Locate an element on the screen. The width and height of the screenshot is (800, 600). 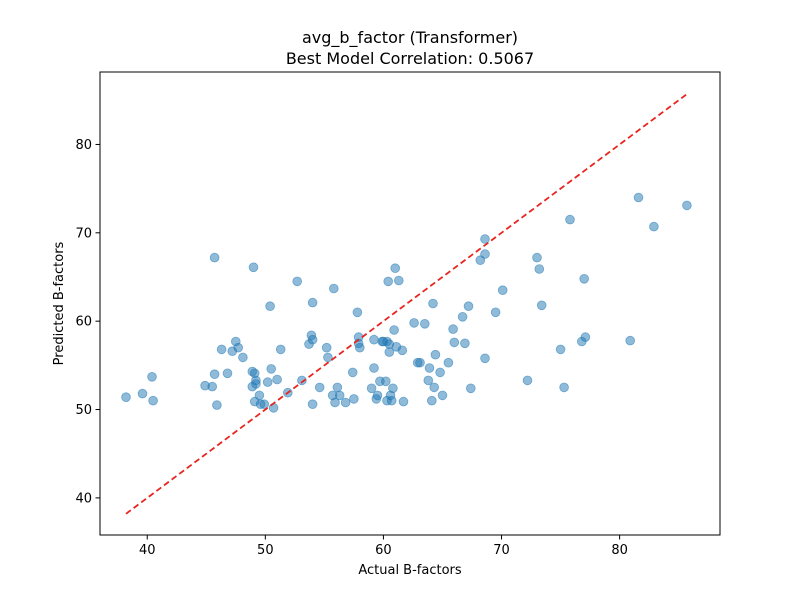
chart-title: avg_b_factor (Transformer) is located at coordinates (410, 38).